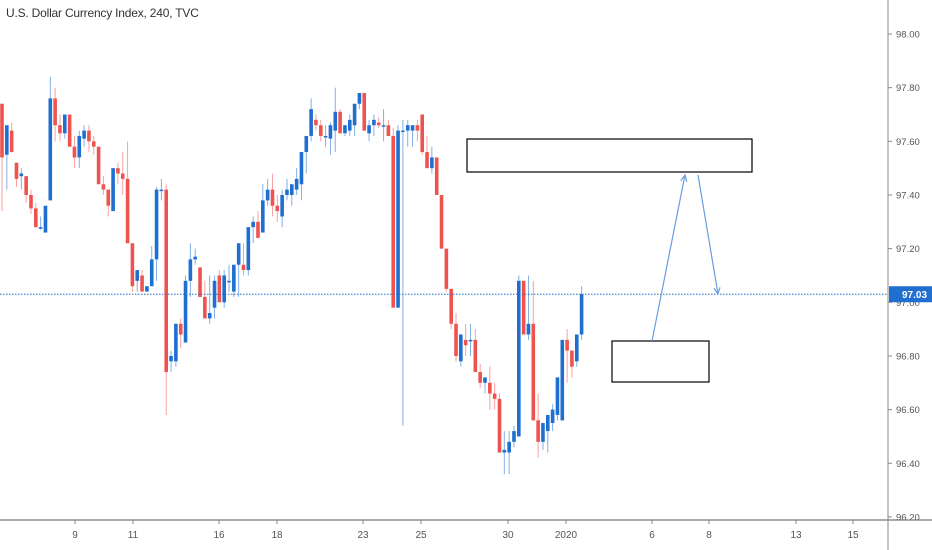  What do you see at coordinates (908, 356) in the screenshot?
I see `price-tick-label: 96.80` at bounding box center [908, 356].